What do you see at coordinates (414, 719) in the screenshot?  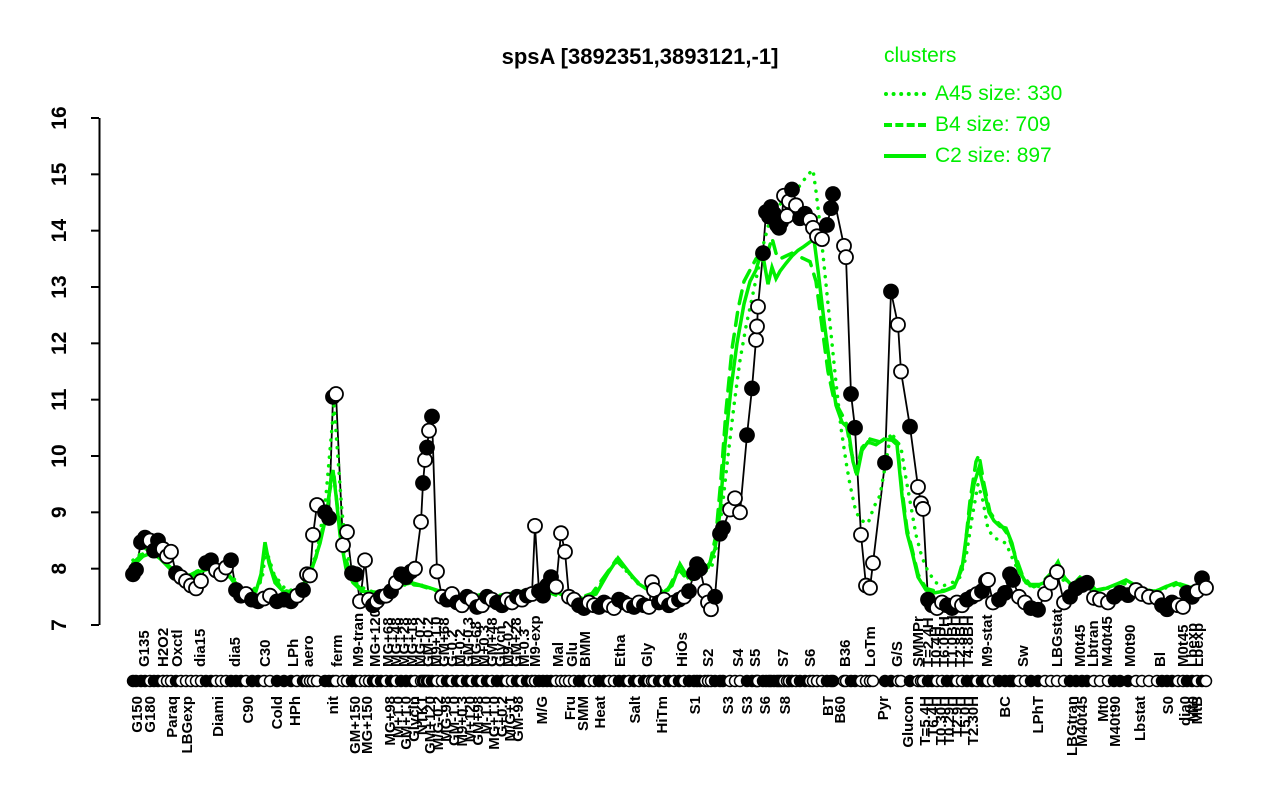 I see `x-label-bottom: Glycln` at bounding box center [414, 719].